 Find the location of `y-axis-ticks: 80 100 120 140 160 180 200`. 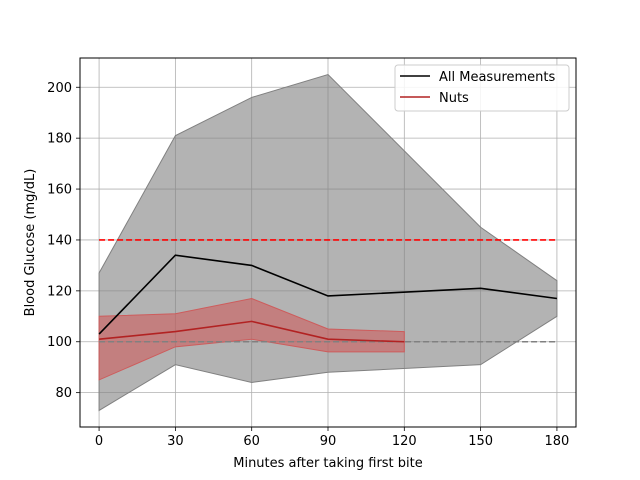

y-axis-ticks: 80 100 120 140 160 180 200 is located at coordinates (63, 241).